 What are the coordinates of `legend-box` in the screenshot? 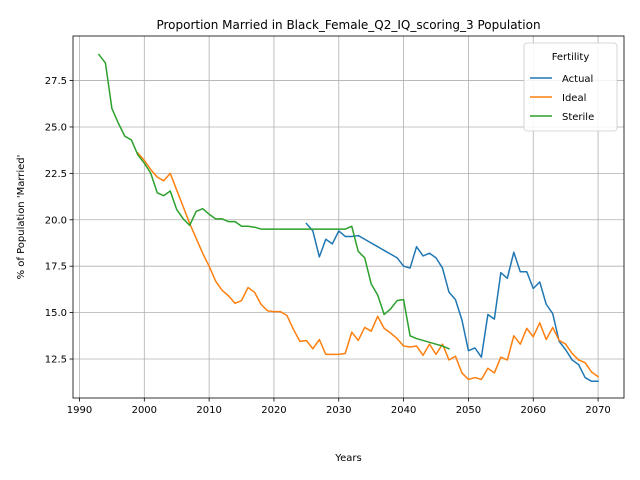 It's located at (570, 87).